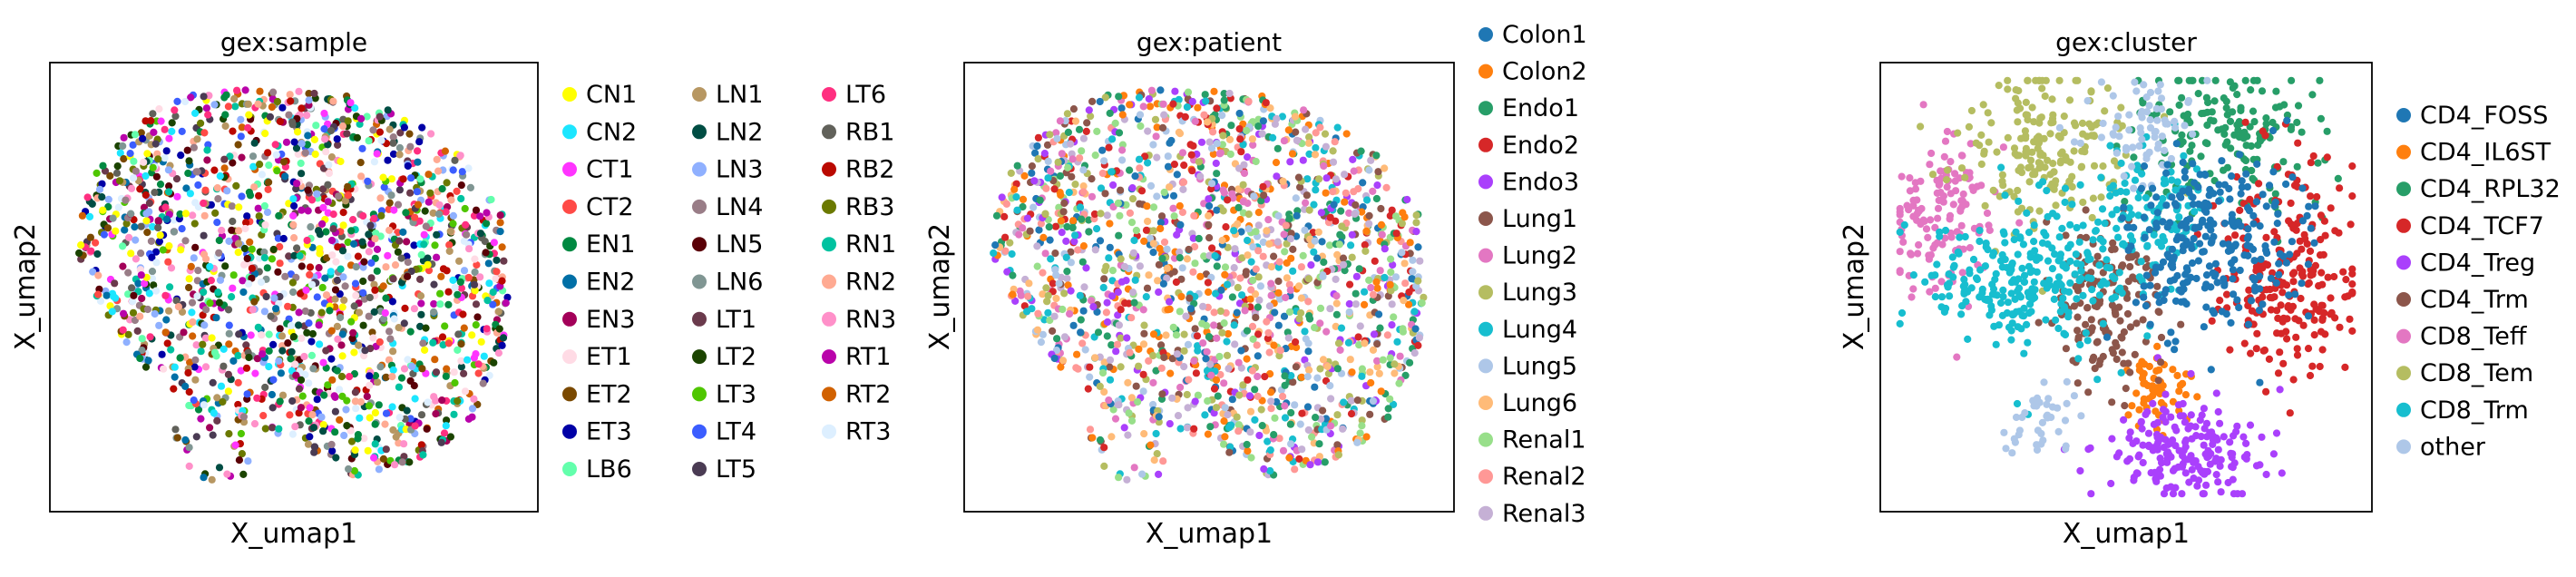 The image size is (2576, 577). Describe the element at coordinates (610, 320) in the screenshot. I see `legend-label: EN3` at that location.